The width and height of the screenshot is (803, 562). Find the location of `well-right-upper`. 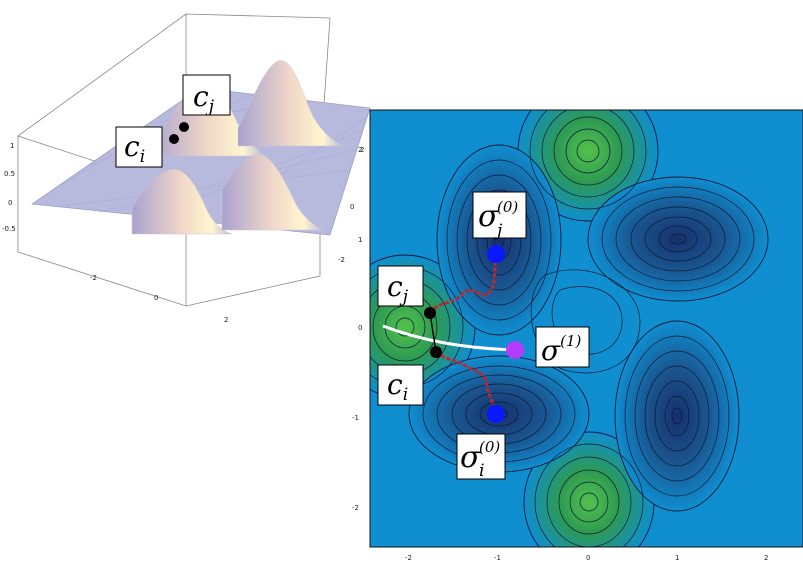

well-right-upper is located at coordinates (678, 239).